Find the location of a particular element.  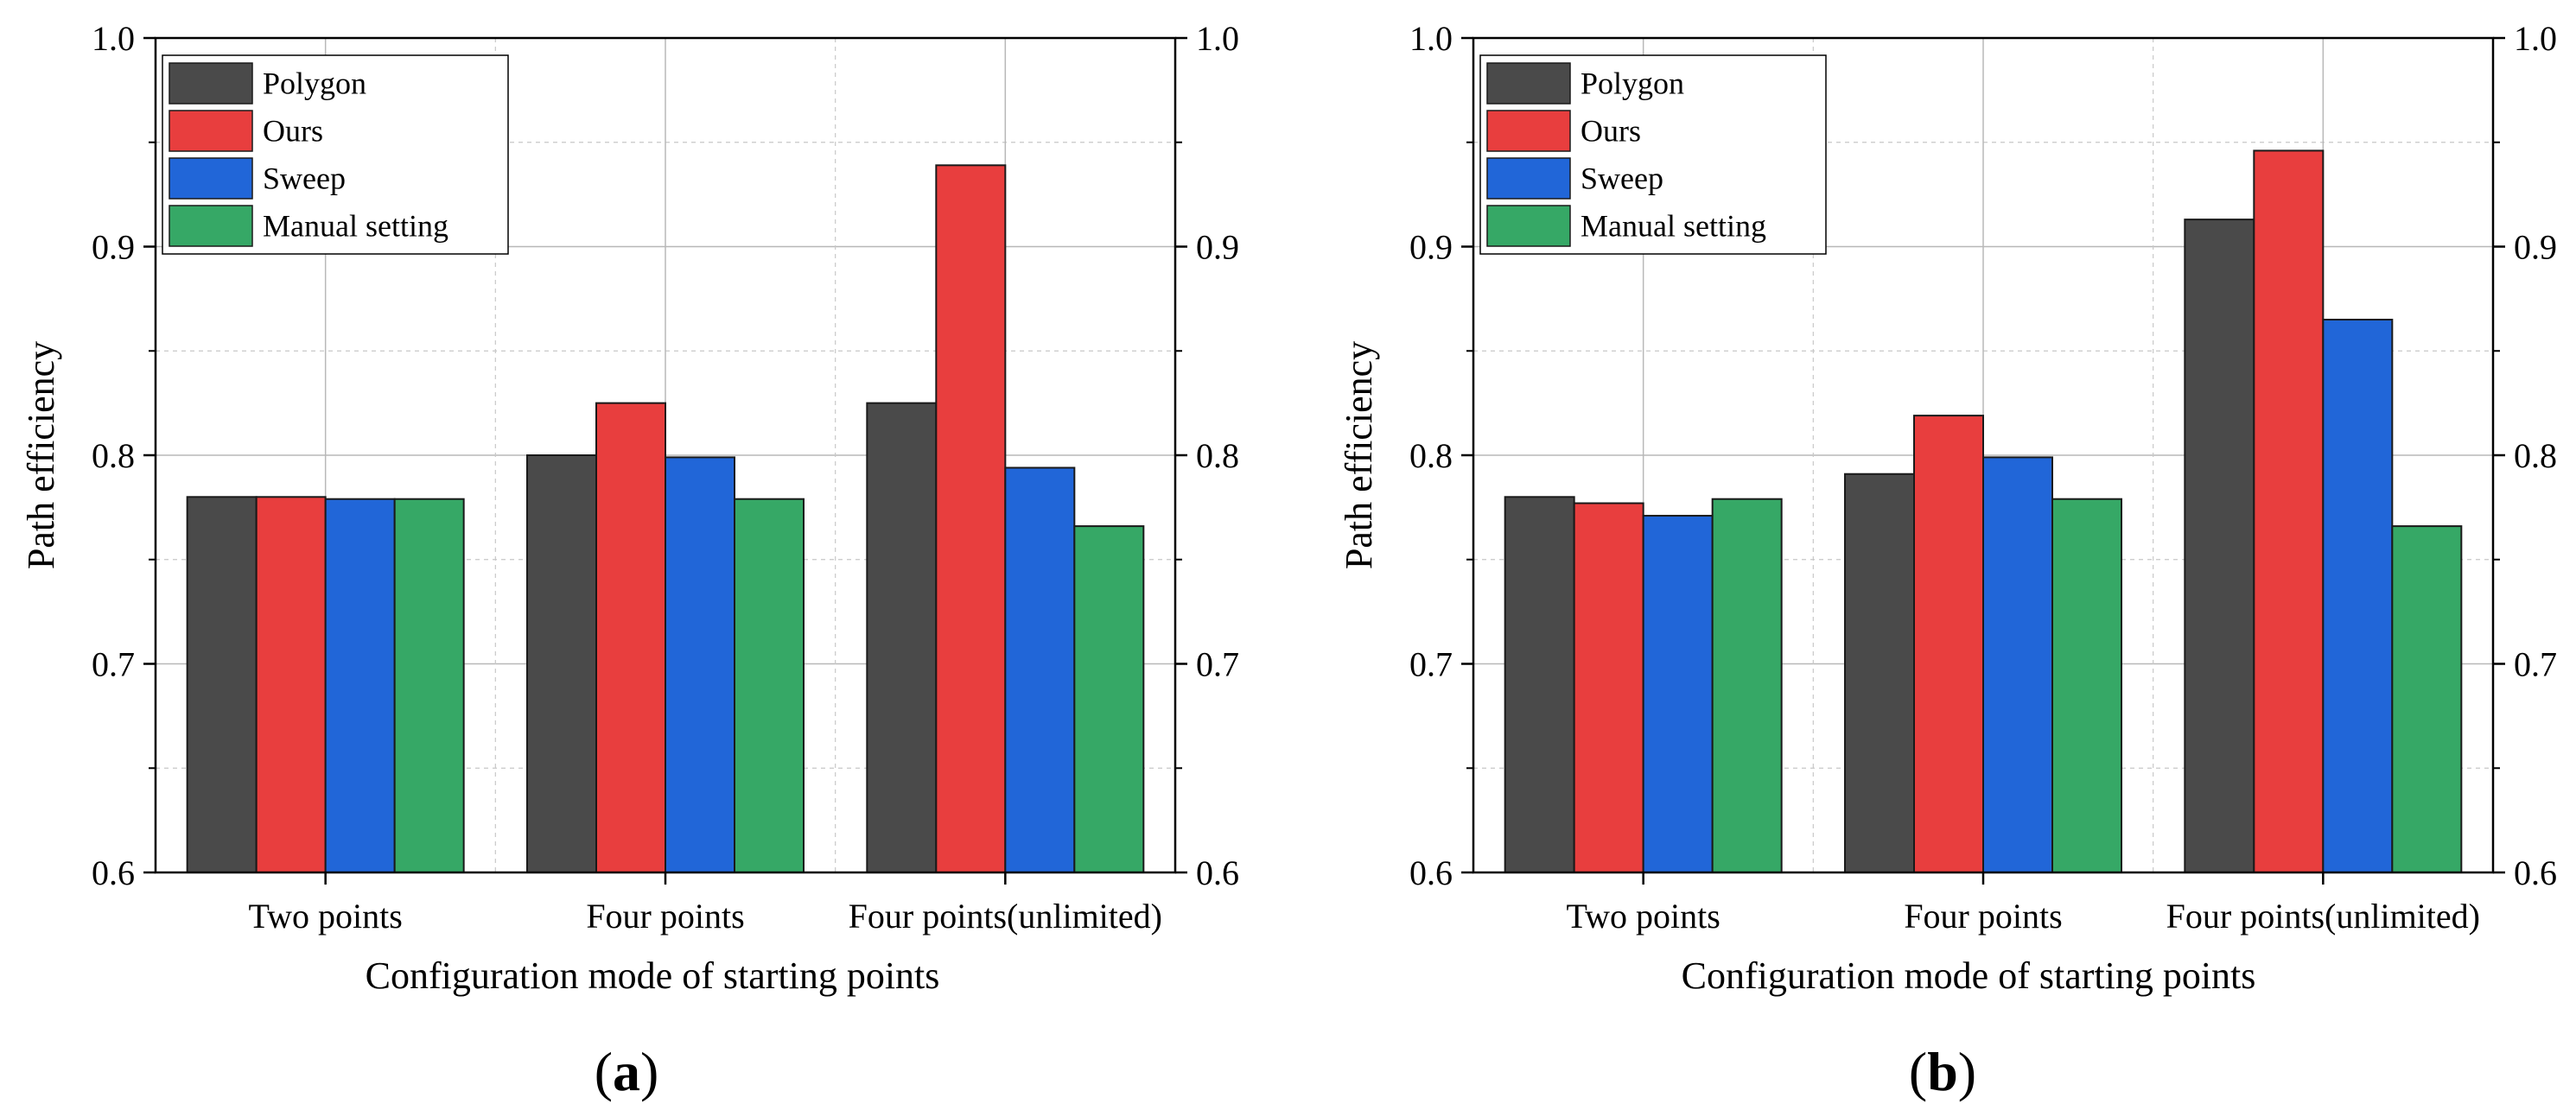

panel-label-letter: b is located at coordinates (1943, 1071).